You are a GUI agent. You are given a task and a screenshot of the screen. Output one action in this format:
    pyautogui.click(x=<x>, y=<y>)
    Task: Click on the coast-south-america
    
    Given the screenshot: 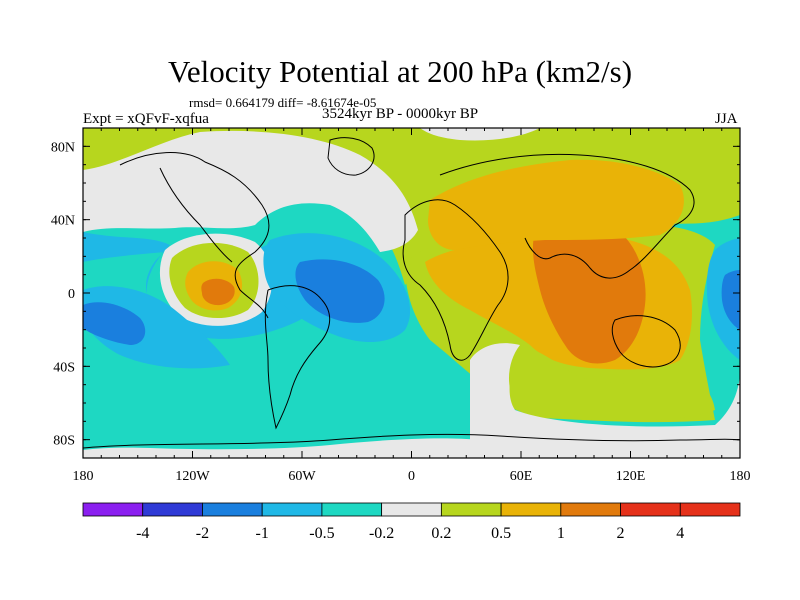 What is the action you would take?
    pyautogui.click(x=297, y=357)
    